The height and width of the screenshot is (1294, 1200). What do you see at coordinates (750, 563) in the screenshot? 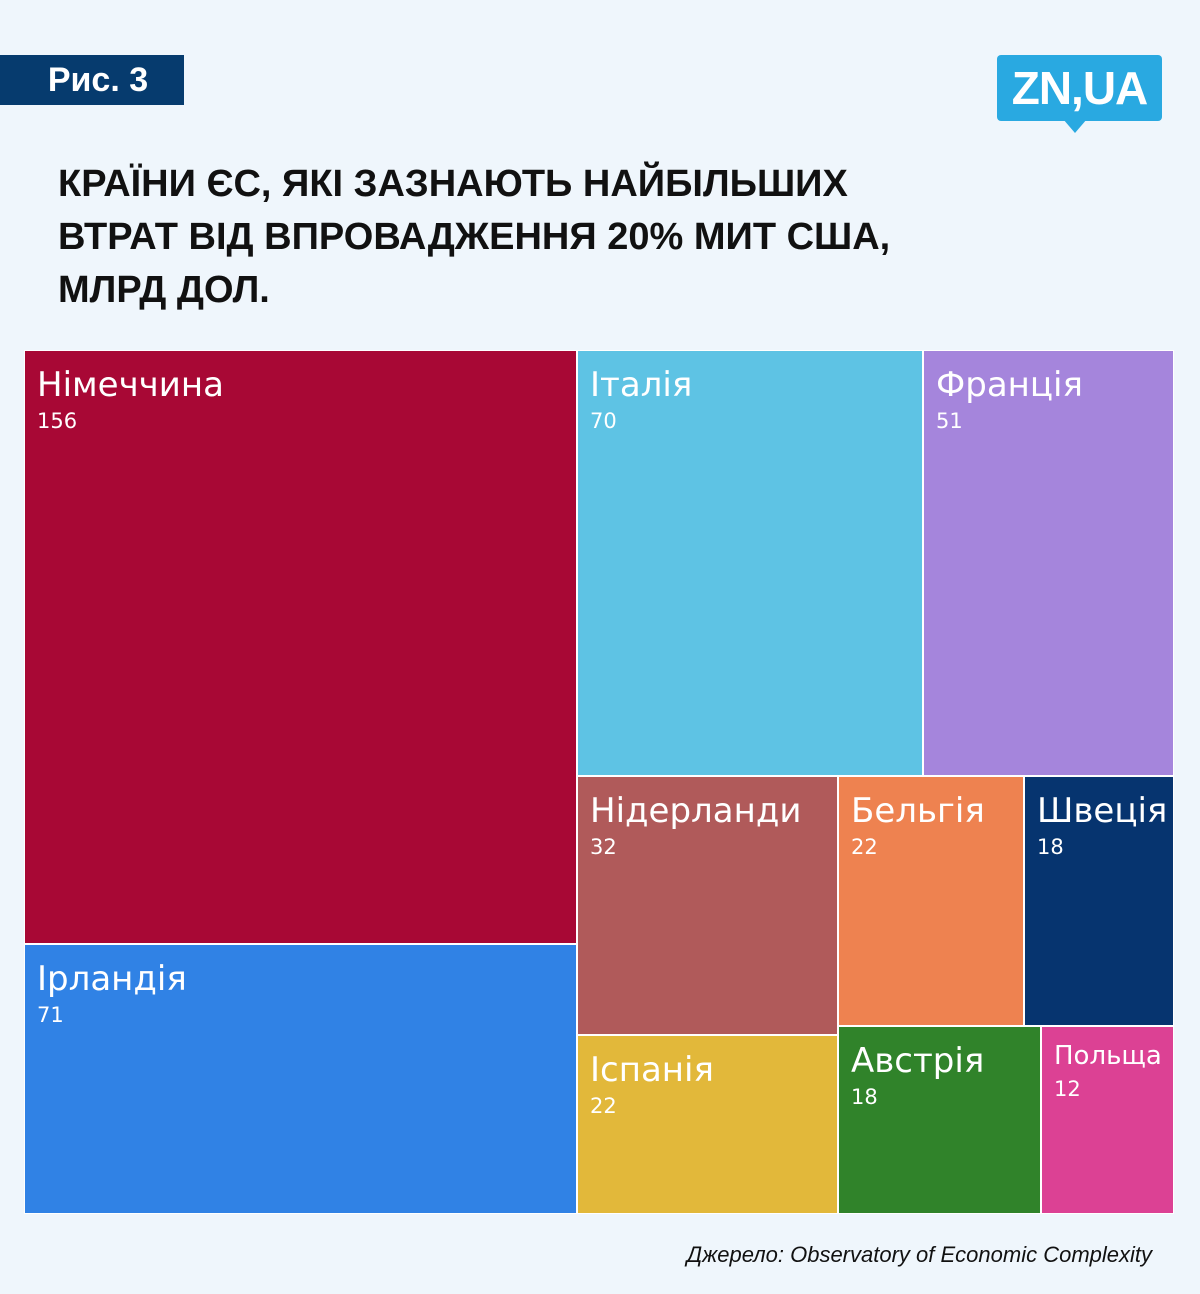
I see `tile-italy: Італія 70` at bounding box center [750, 563].